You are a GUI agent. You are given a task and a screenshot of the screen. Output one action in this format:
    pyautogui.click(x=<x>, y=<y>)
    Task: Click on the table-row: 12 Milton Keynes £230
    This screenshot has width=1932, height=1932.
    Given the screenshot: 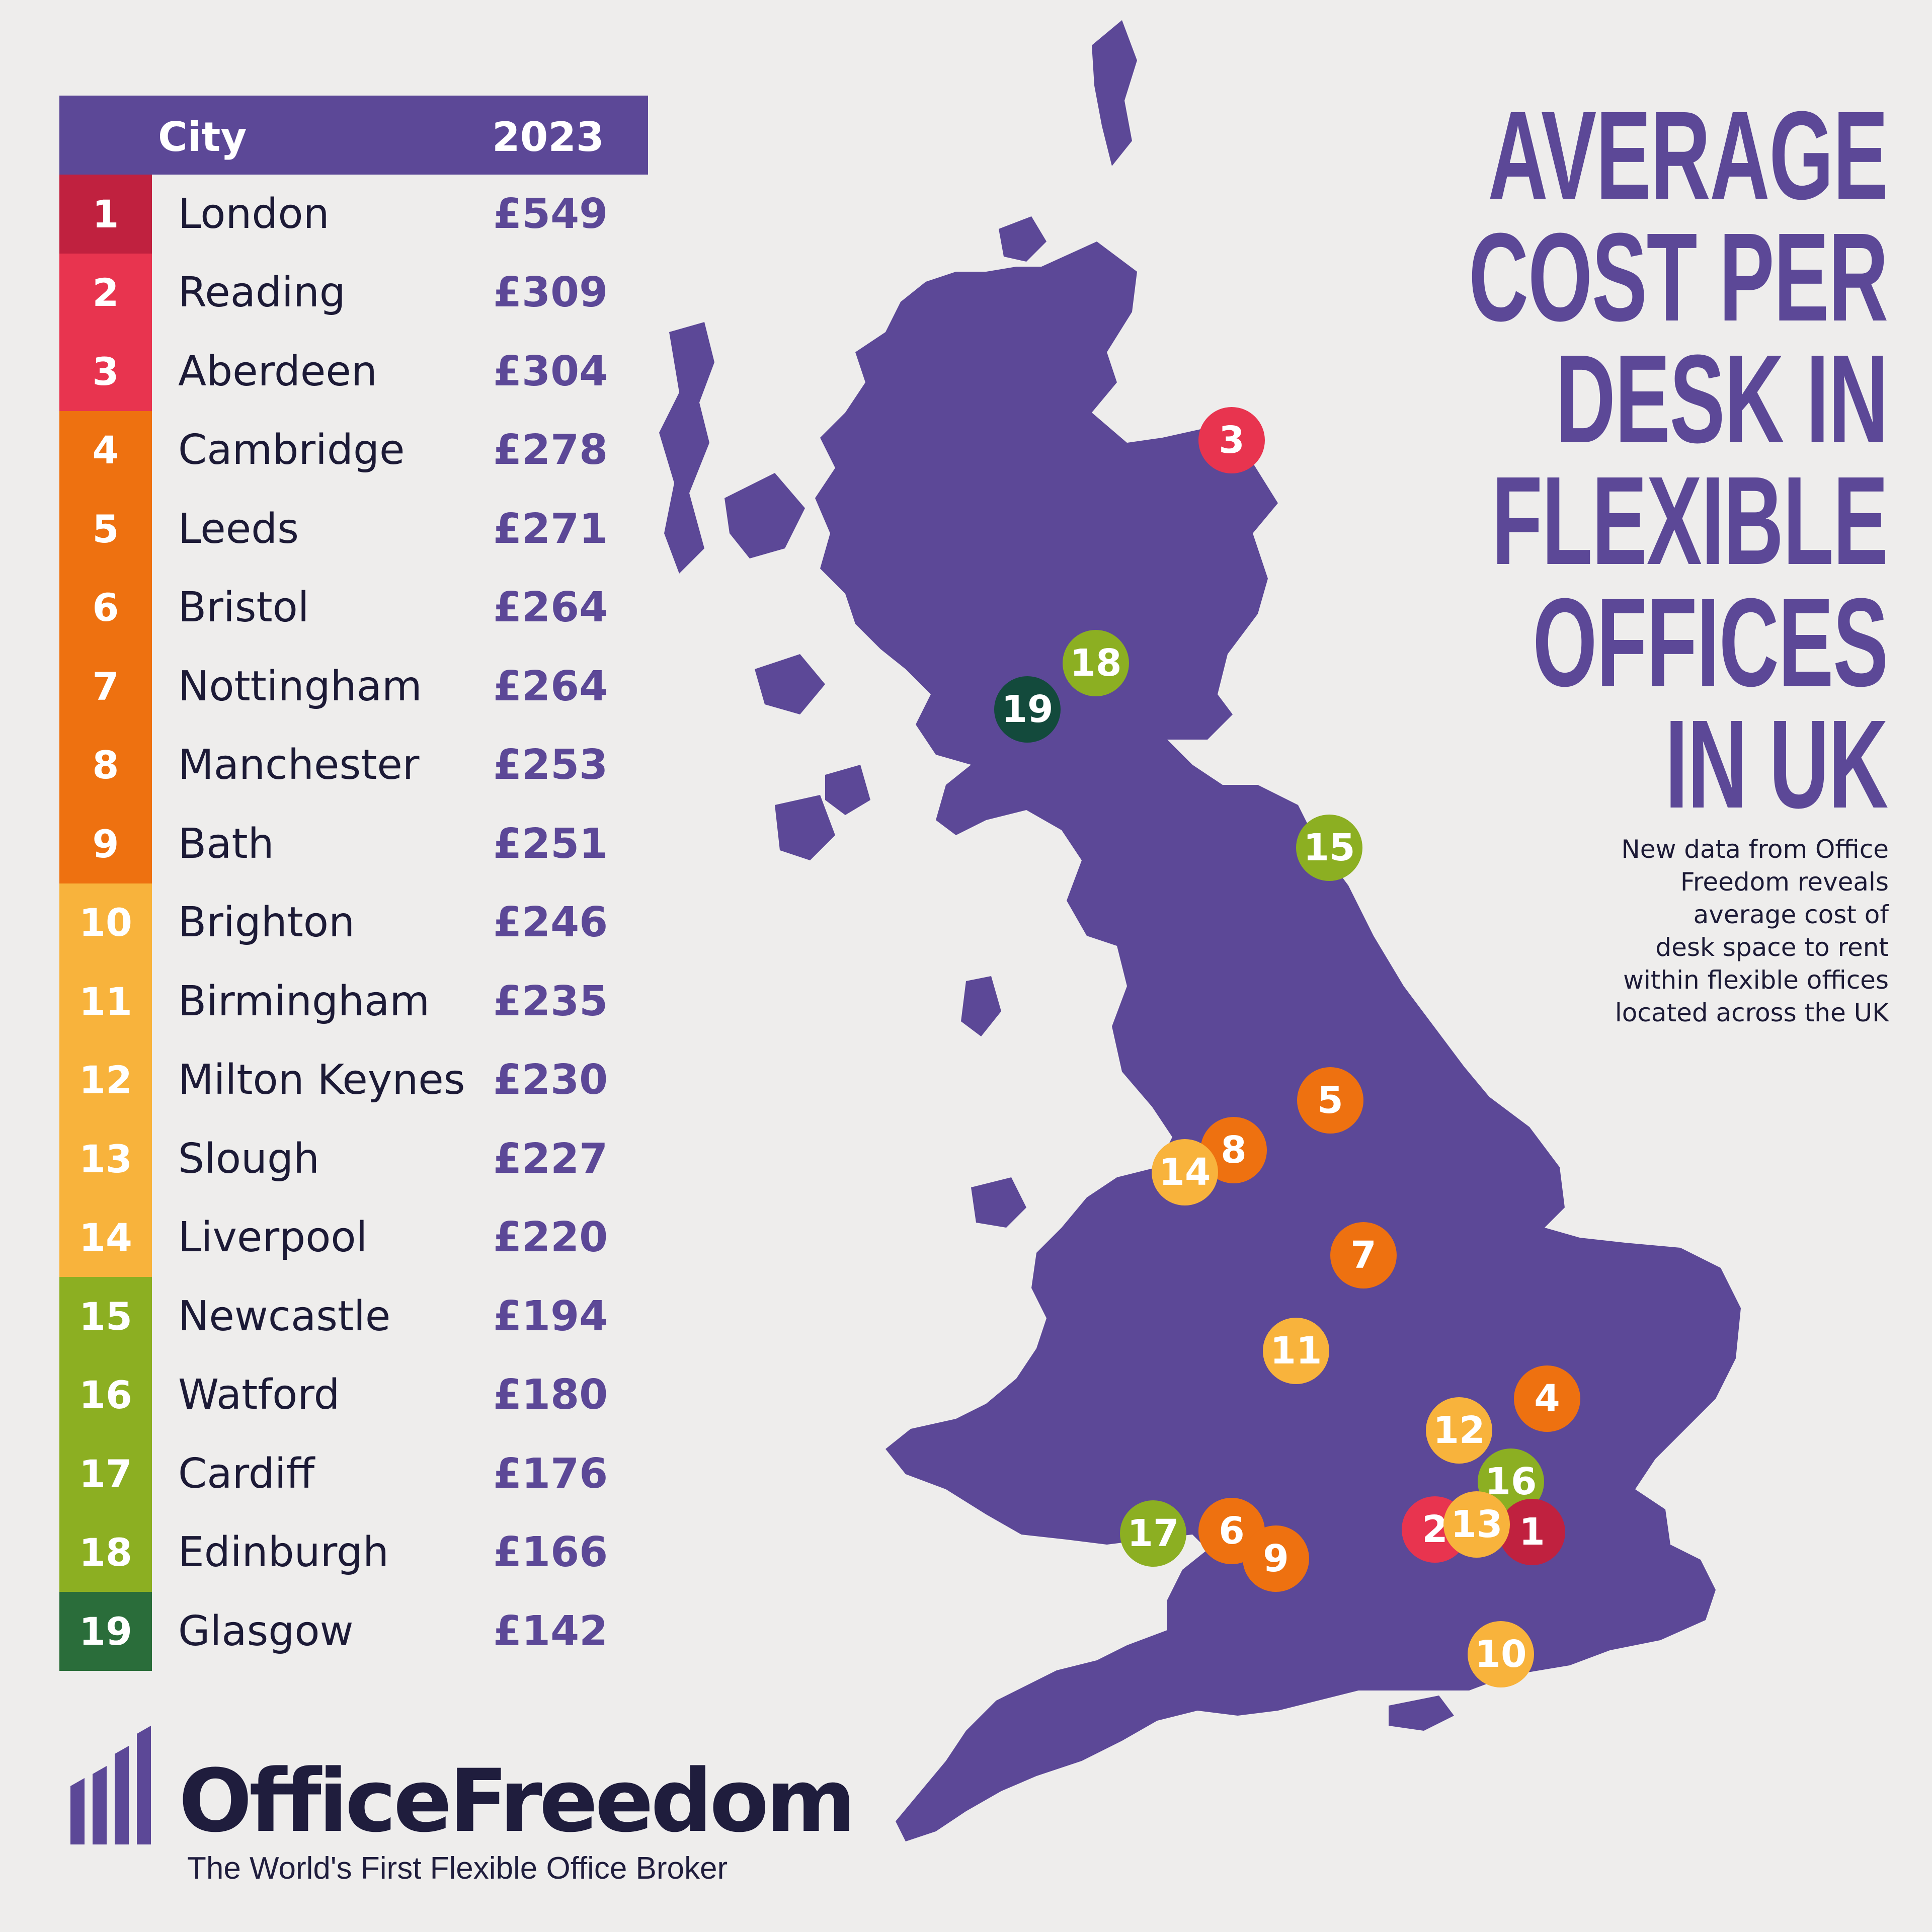 What is the action you would take?
    pyautogui.click(x=353, y=1079)
    